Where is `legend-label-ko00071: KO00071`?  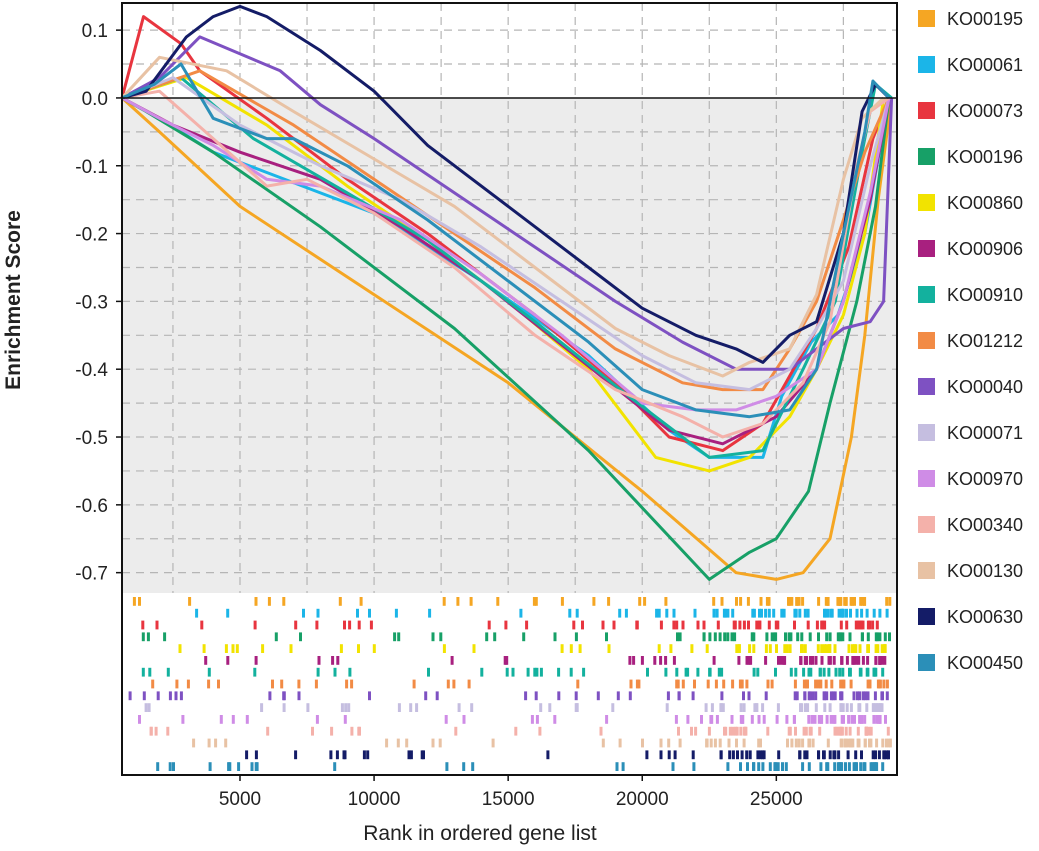
legend-label-ko00071: KO00071 is located at coordinates (985, 433).